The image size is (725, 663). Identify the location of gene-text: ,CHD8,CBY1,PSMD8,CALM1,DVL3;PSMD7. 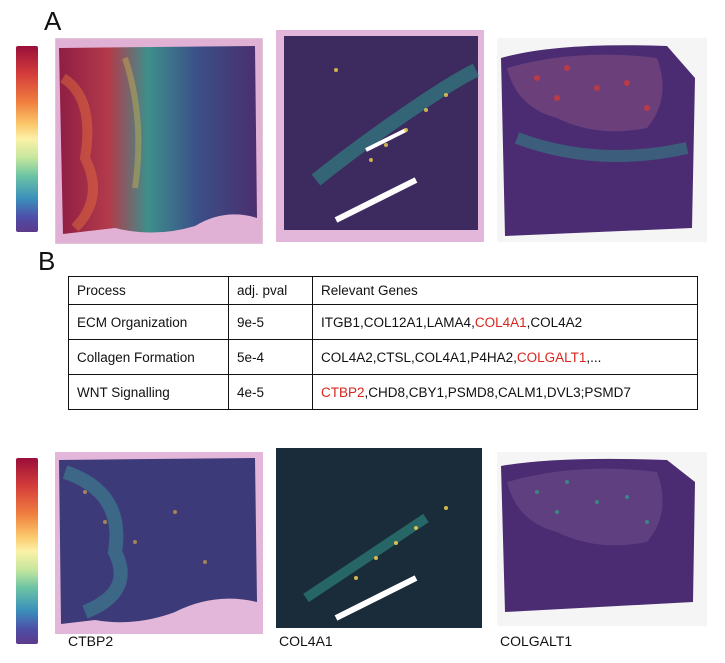
(497, 392).